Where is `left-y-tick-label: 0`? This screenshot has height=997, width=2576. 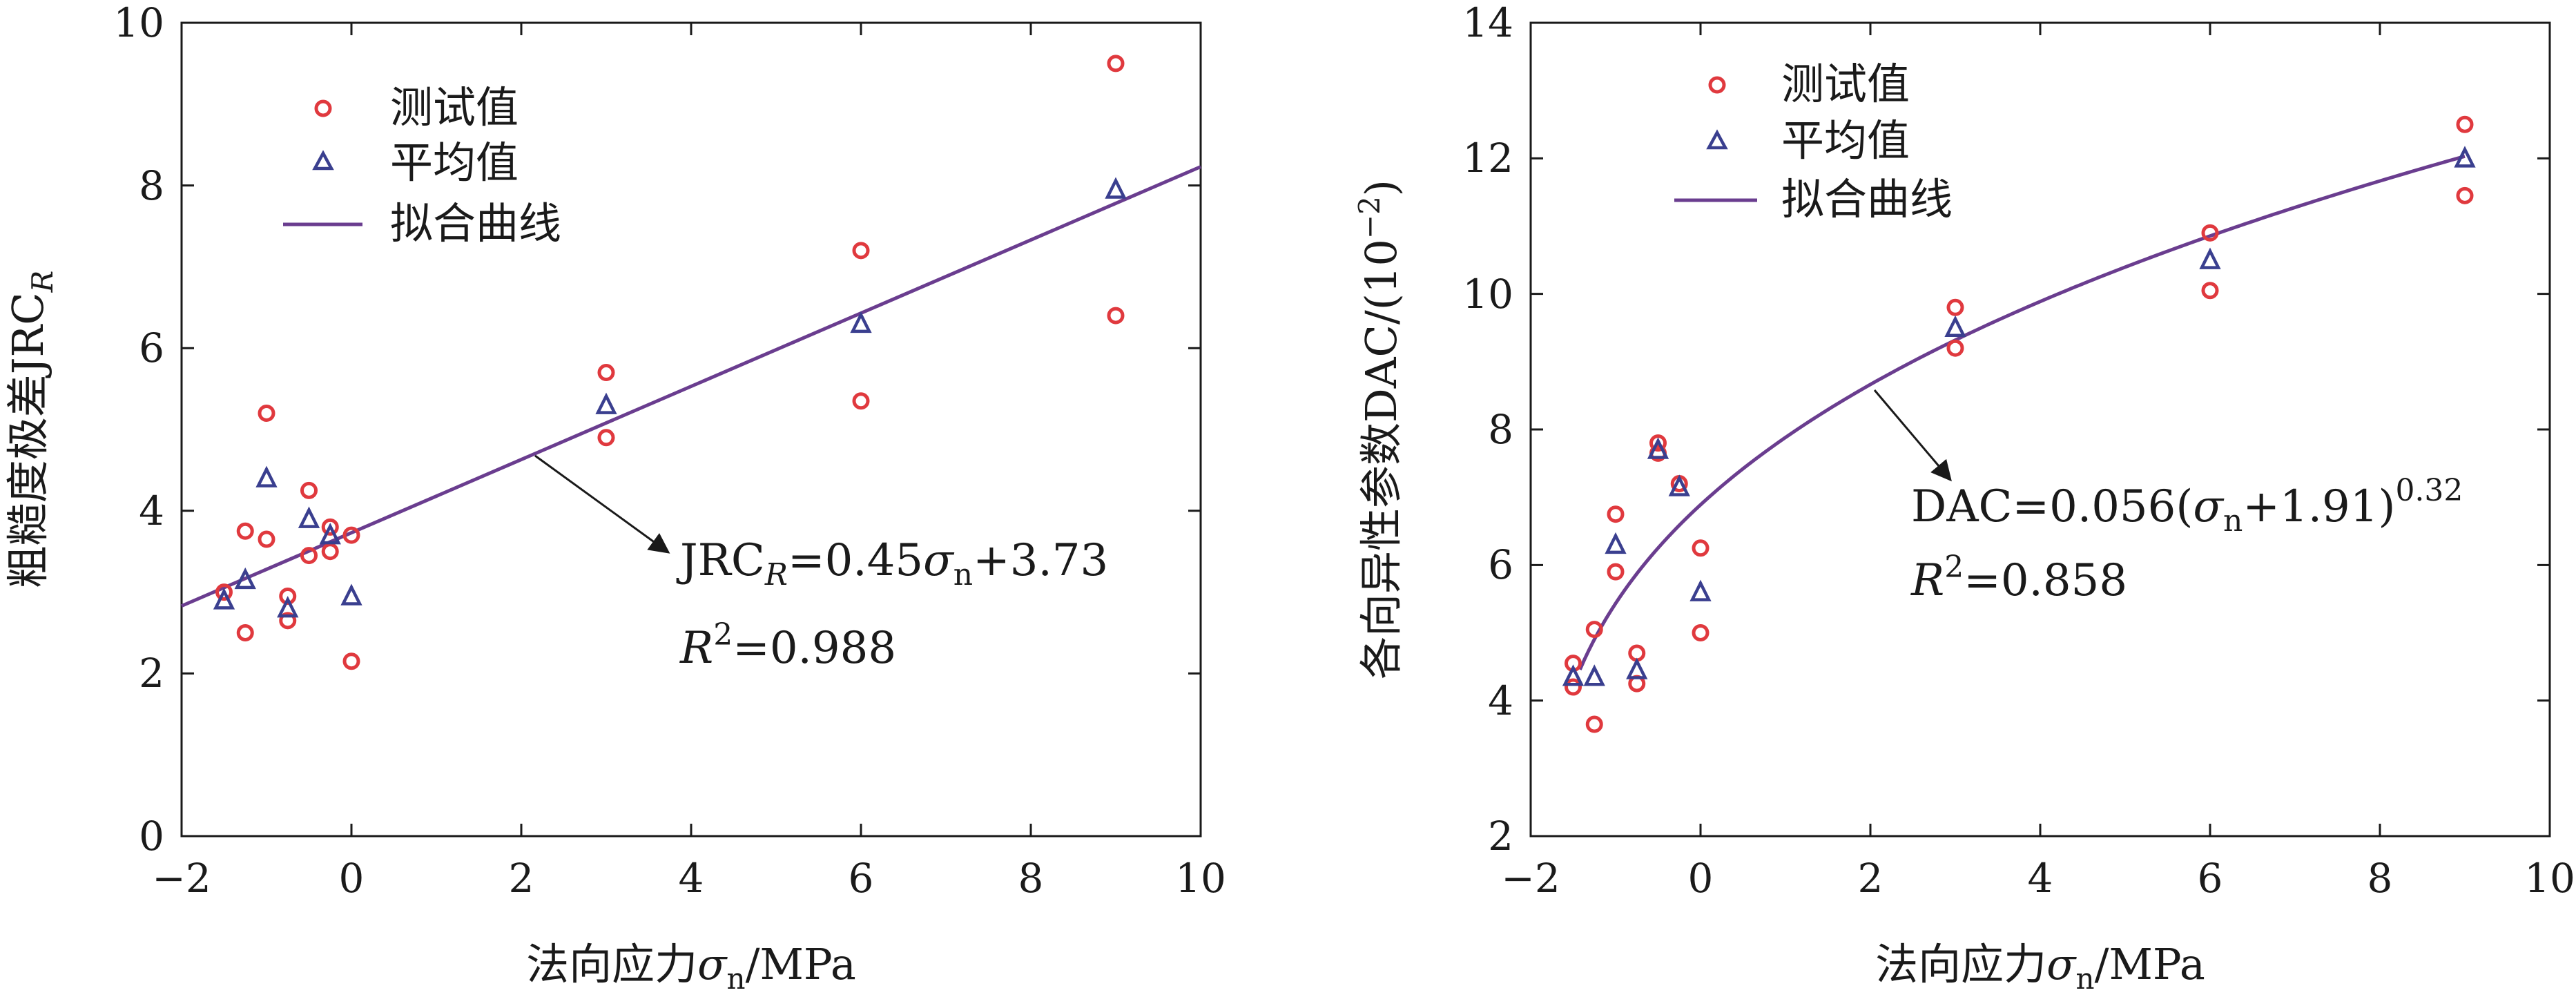 left-y-tick-label: 0 is located at coordinates (151, 837).